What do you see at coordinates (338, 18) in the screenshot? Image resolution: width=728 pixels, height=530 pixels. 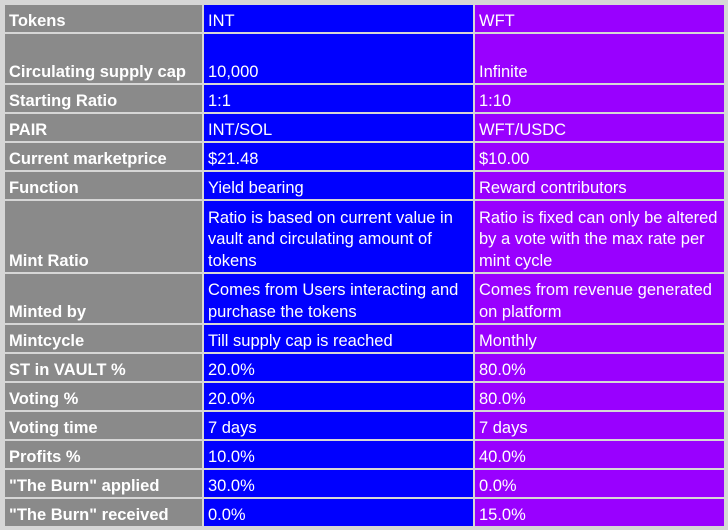 I see `int-cell: INT` at bounding box center [338, 18].